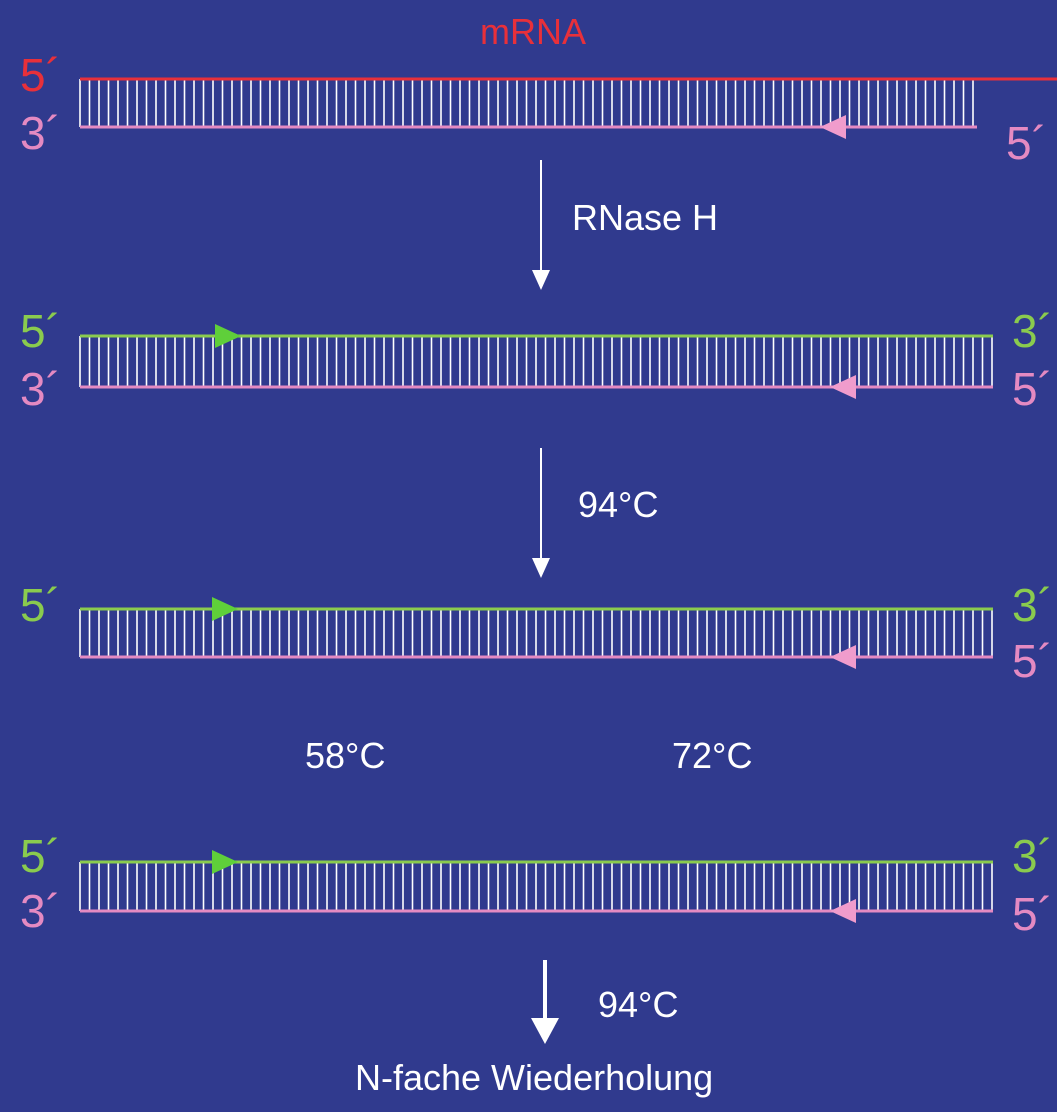  What do you see at coordinates (40, 605) in the screenshot?
I see `row3-left-top-label: 5´` at bounding box center [40, 605].